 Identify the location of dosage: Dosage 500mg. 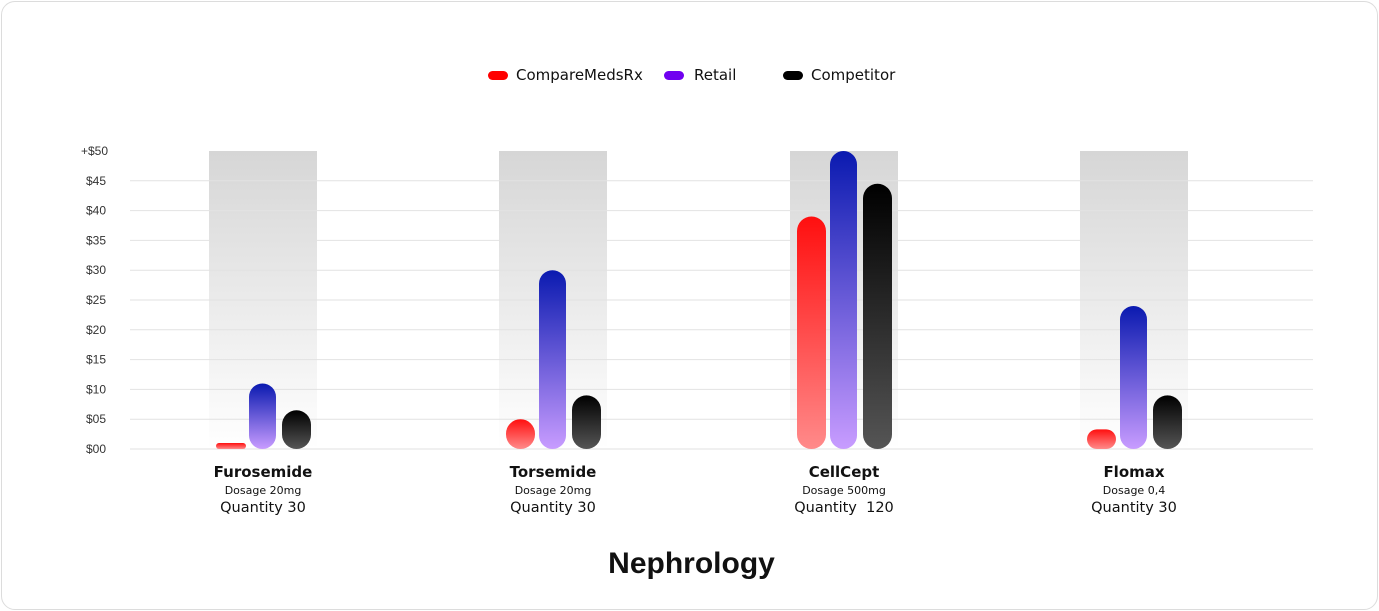
(844, 490).